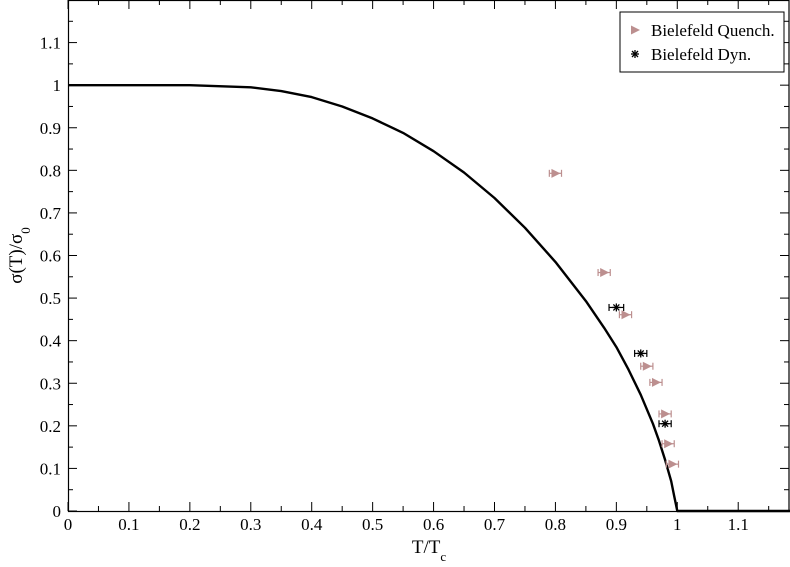 This screenshot has width=790, height=567. Describe the element at coordinates (25, 230) in the screenshot. I see `y-axis-title-subscript: 0` at that location.